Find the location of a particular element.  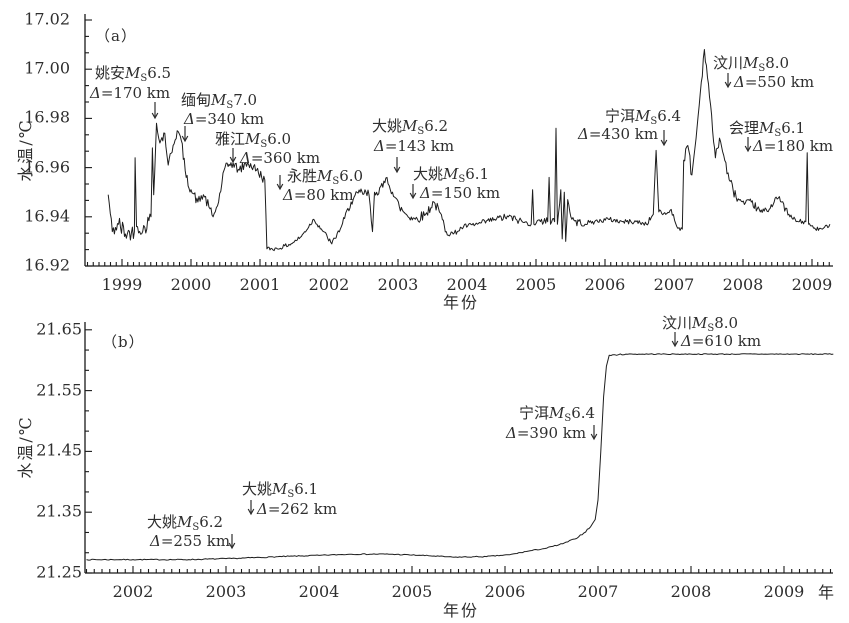

panel-b-label: （b） is located at coordinates (123, 342).